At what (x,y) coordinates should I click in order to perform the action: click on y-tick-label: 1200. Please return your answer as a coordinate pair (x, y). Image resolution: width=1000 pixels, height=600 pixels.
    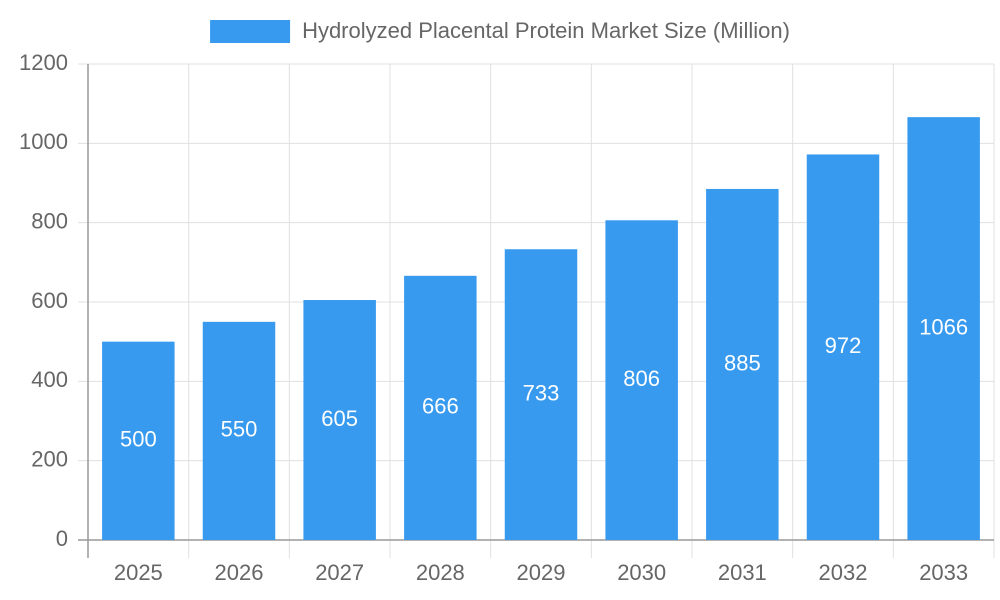
    Looking at the image, I should click on (43, 62).